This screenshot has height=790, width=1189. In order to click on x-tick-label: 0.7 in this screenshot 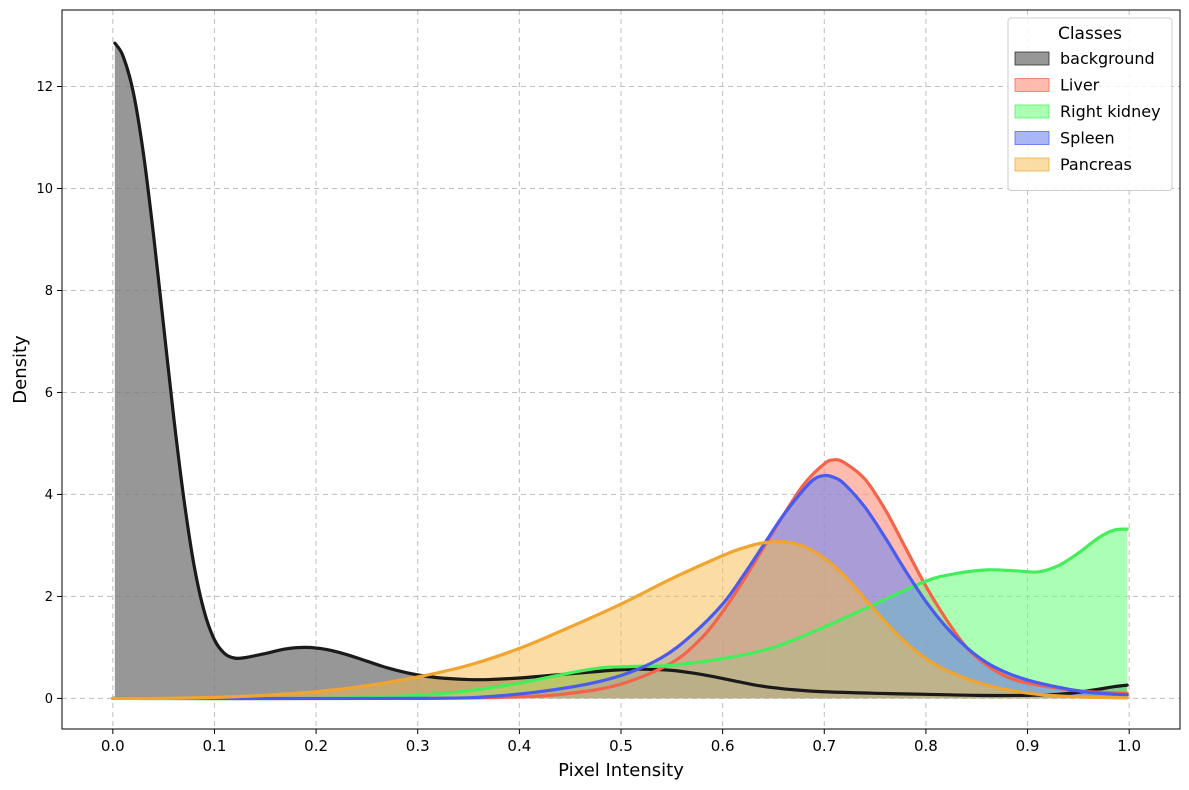, I will do `click(824, 746)`.